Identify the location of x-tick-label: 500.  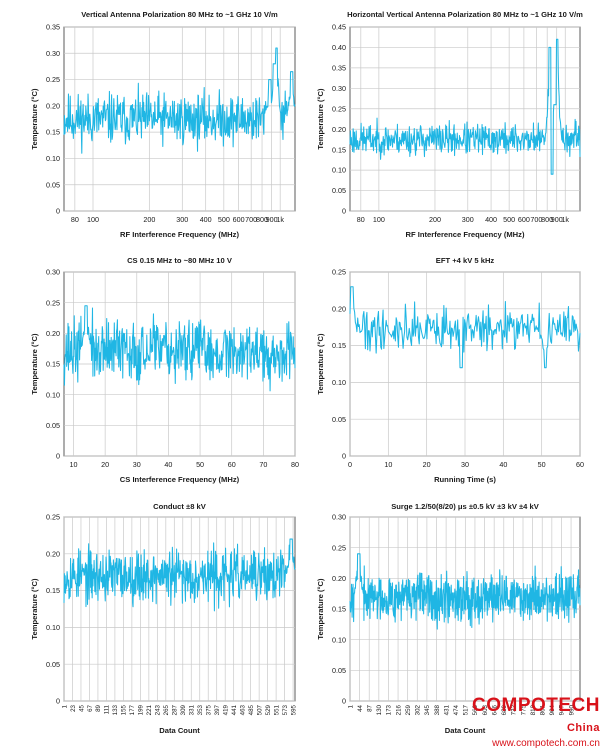
(509, 219).